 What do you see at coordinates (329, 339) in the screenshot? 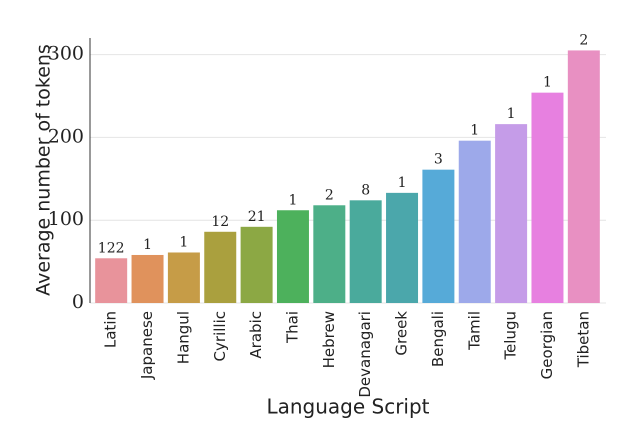
I see `x-tick-label: Hebrew` at bounding box center [329, 339].